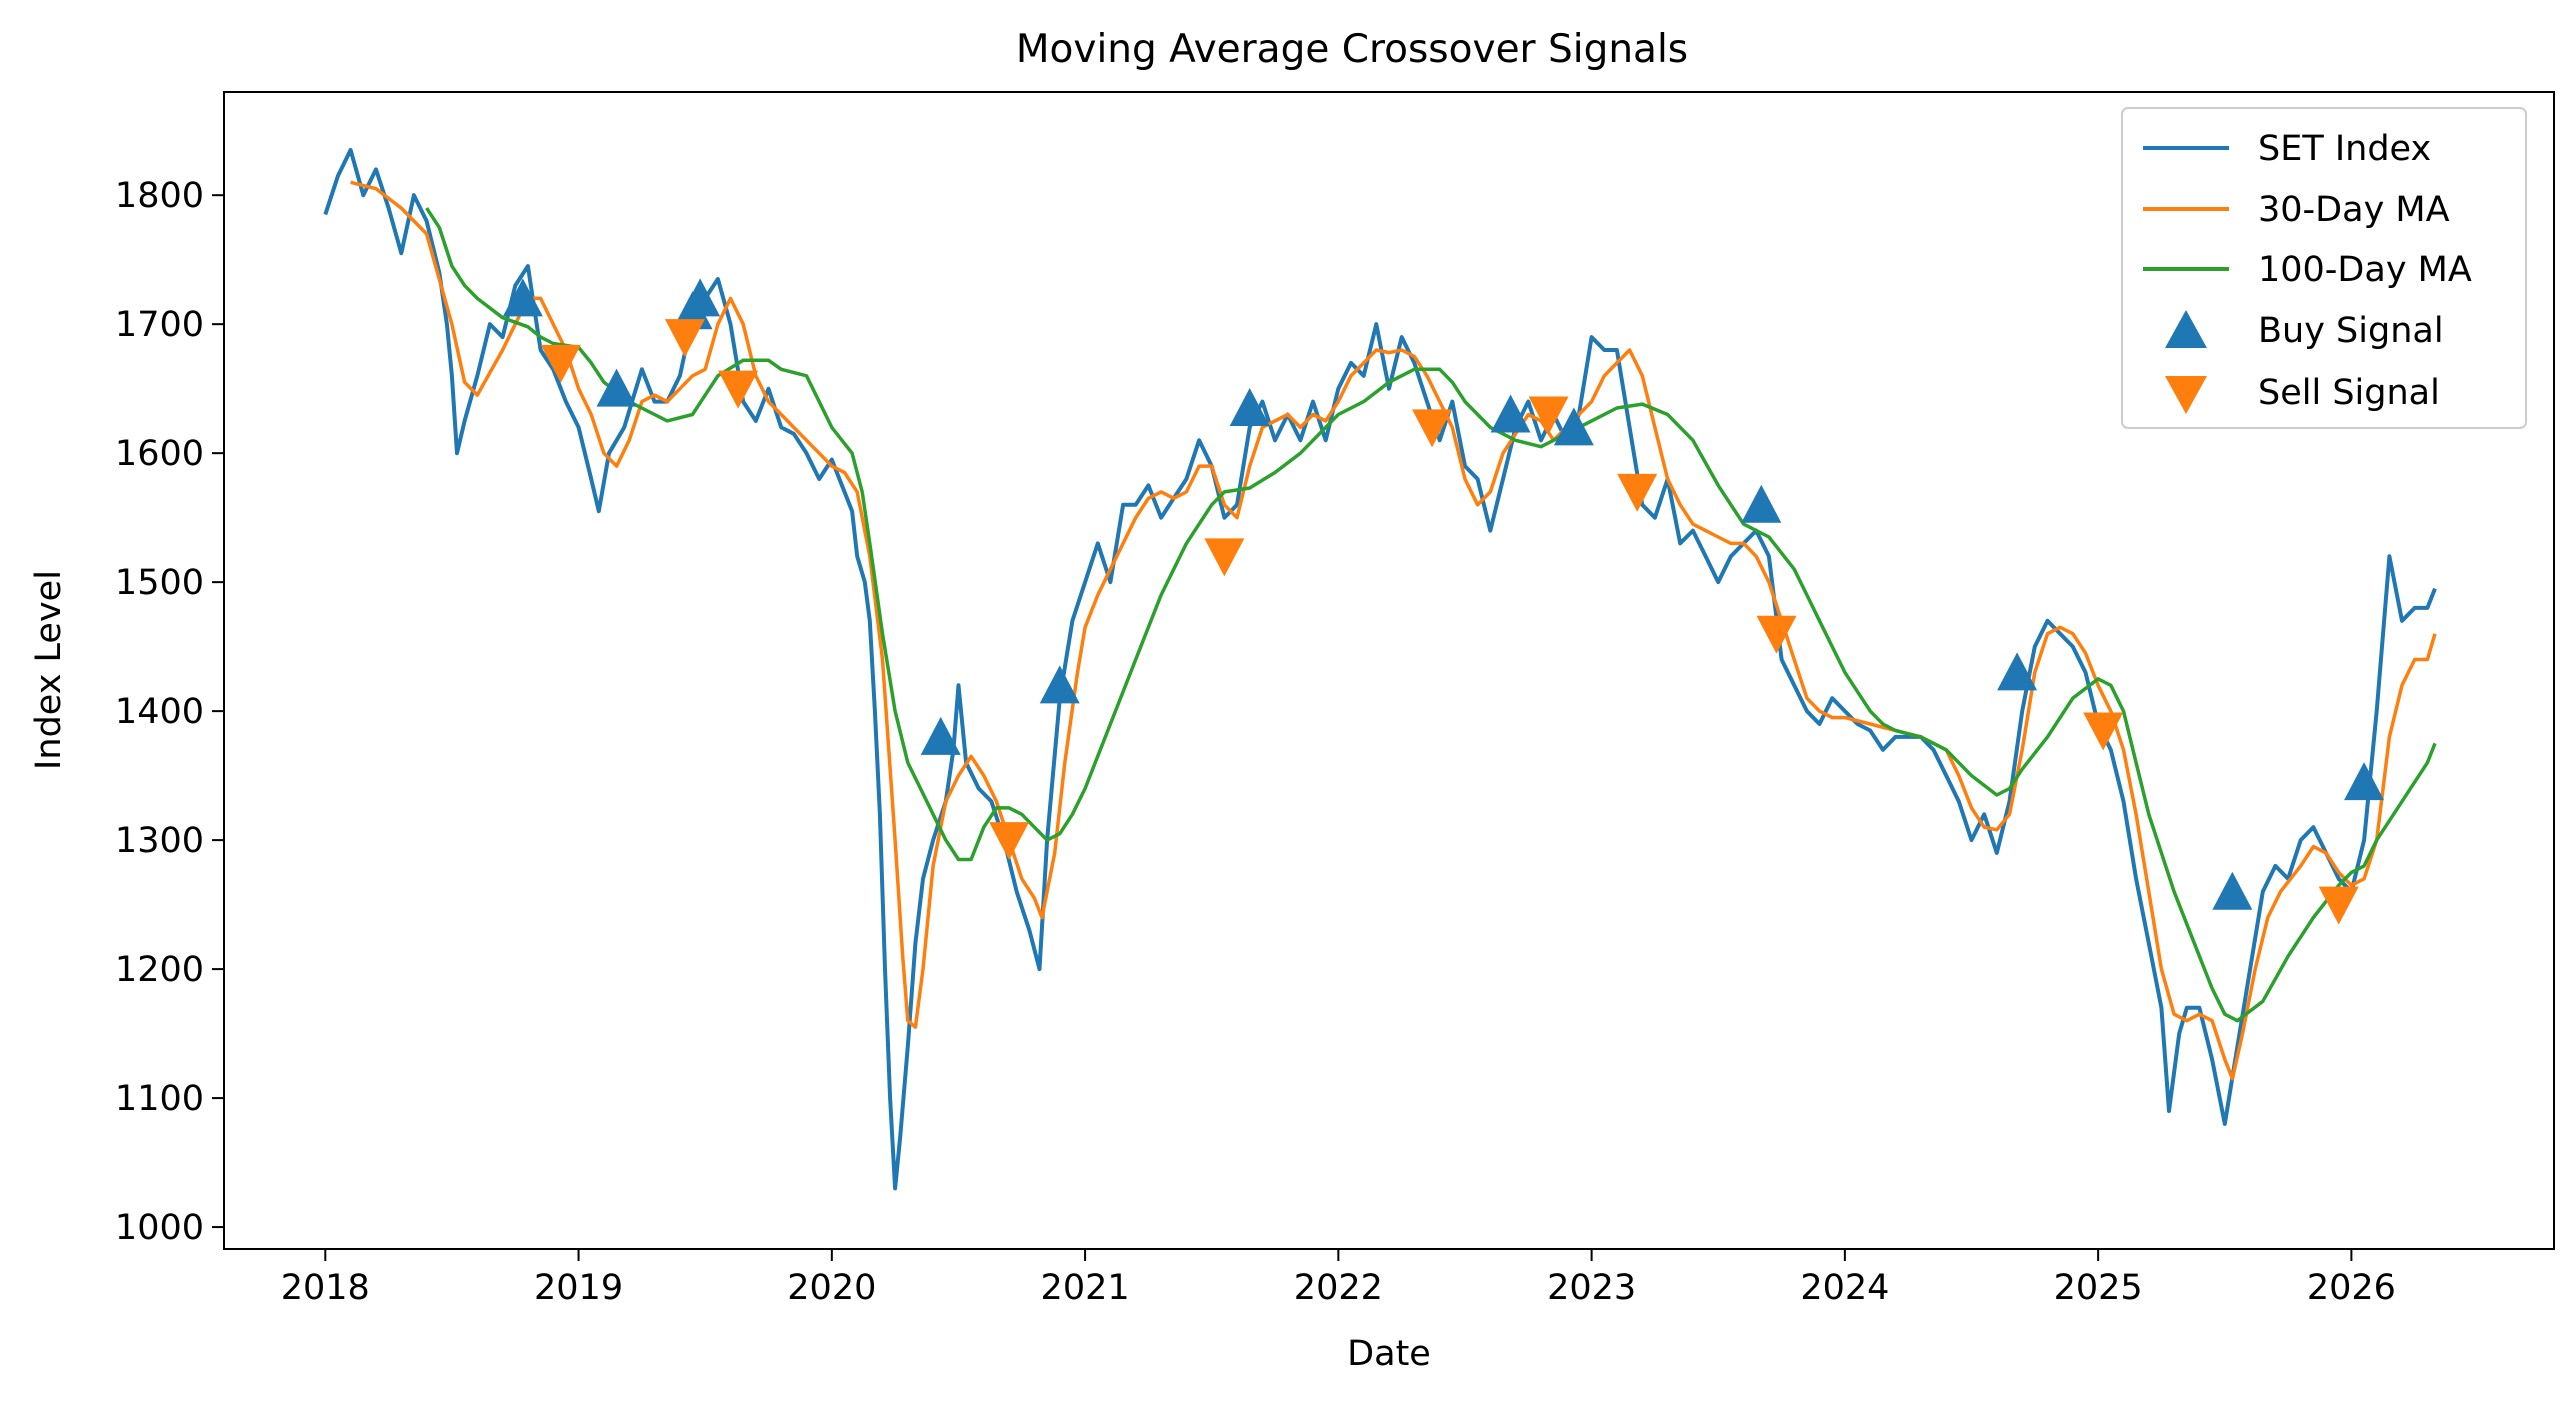 Image resolution: width=2576 pixels, height=1403 pixels. What do you see at coordinates (1352, 49) in the screenshot?
I see `chart-title: Moving Average Crossover Signals` at bounding box center [1352, 49].